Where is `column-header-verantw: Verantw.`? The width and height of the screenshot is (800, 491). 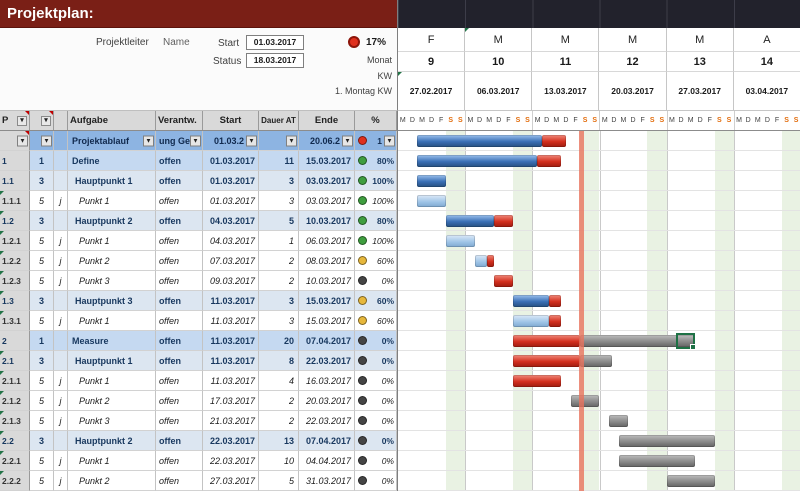
column-header-verantw: Verantw. is located at coordinates (179, 120).